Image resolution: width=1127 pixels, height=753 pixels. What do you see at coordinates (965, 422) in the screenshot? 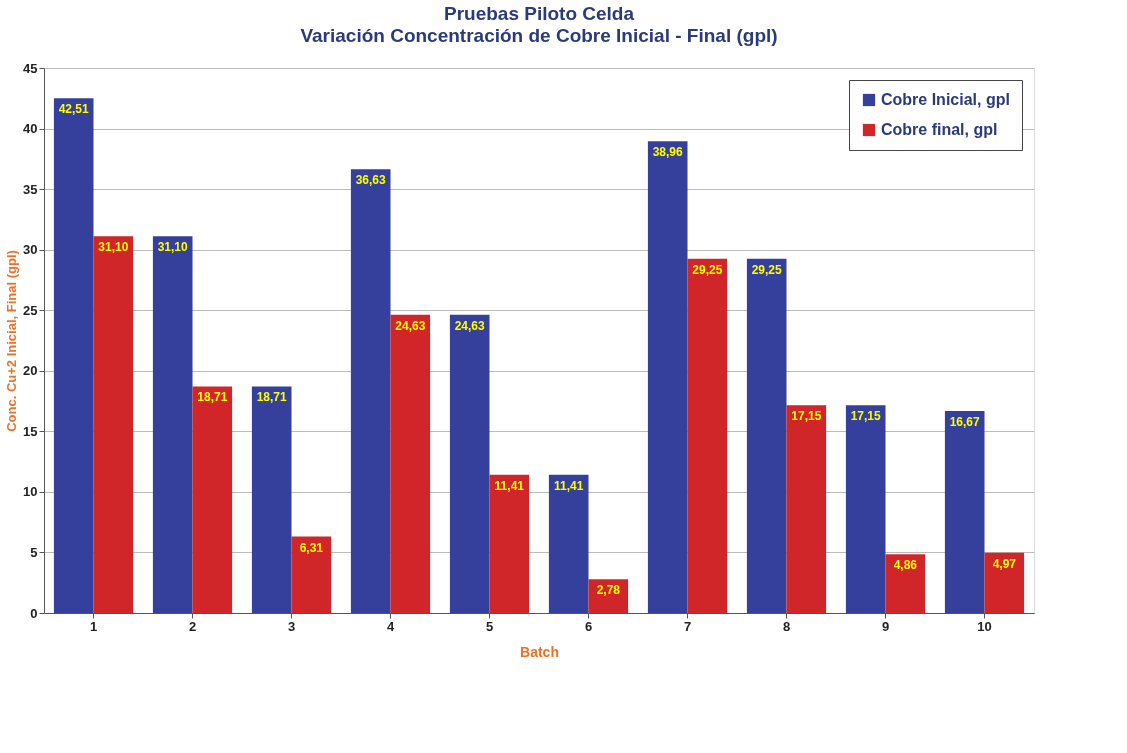
I see `data-label: 16,67` at bounding box center [965, 422].